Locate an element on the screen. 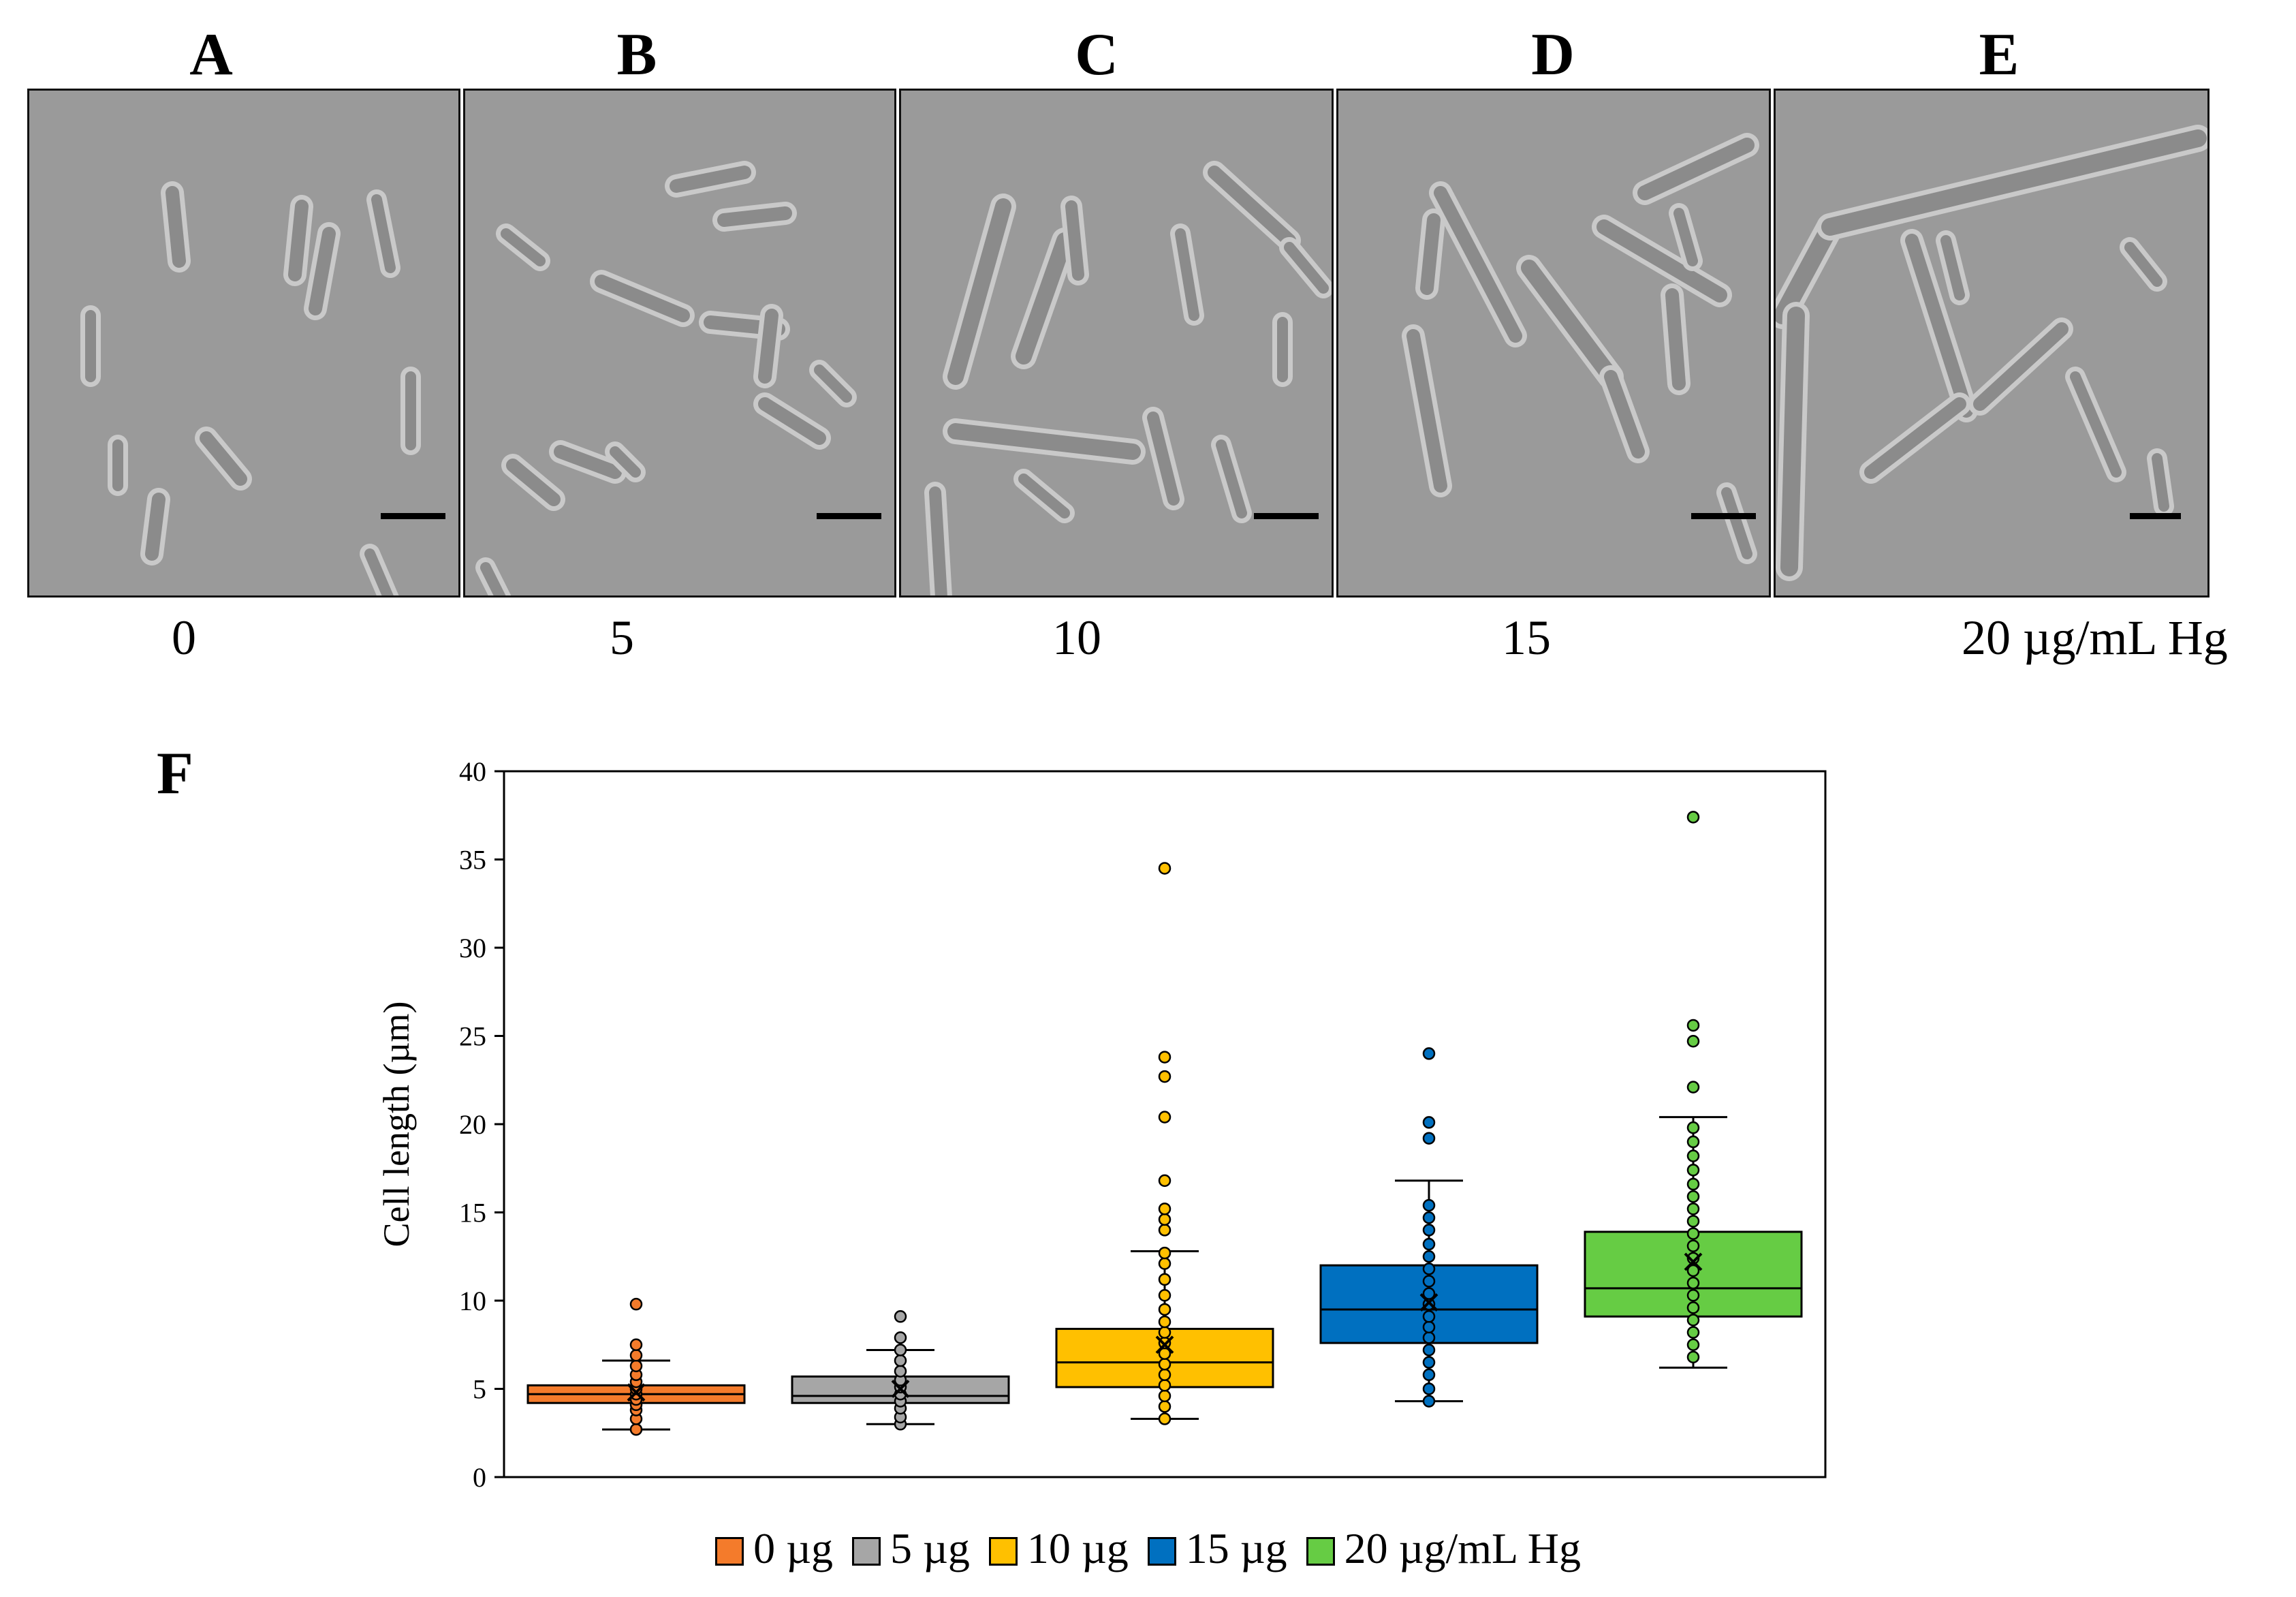 Image resolution: width=2296 pixels, height=1597 pixels. micrograph-panel-a is located at coordinates (244, 343).